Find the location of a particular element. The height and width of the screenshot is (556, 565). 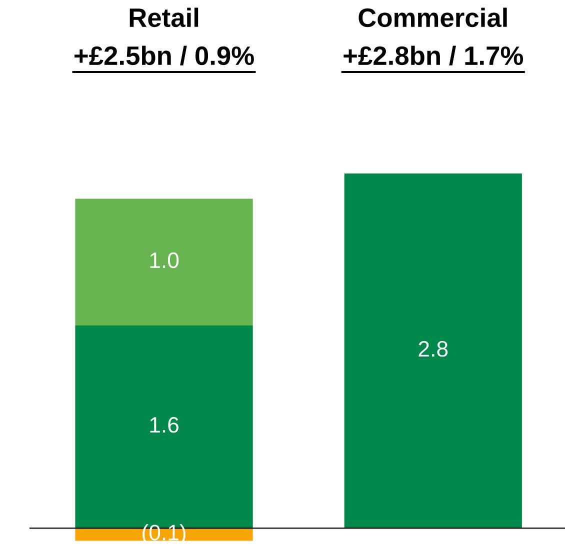

x-tick-label: Retail is located at coordinates (164, 18).